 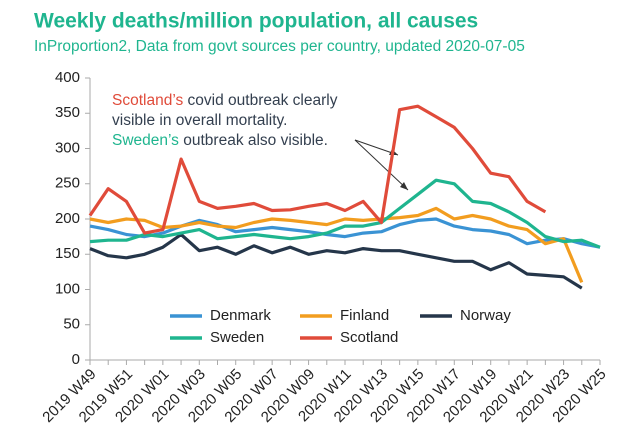 What do you see at coordinates (71, 324) in the screenshot?
I see `y-tick-label: 50` at bounding box center [71, 324].